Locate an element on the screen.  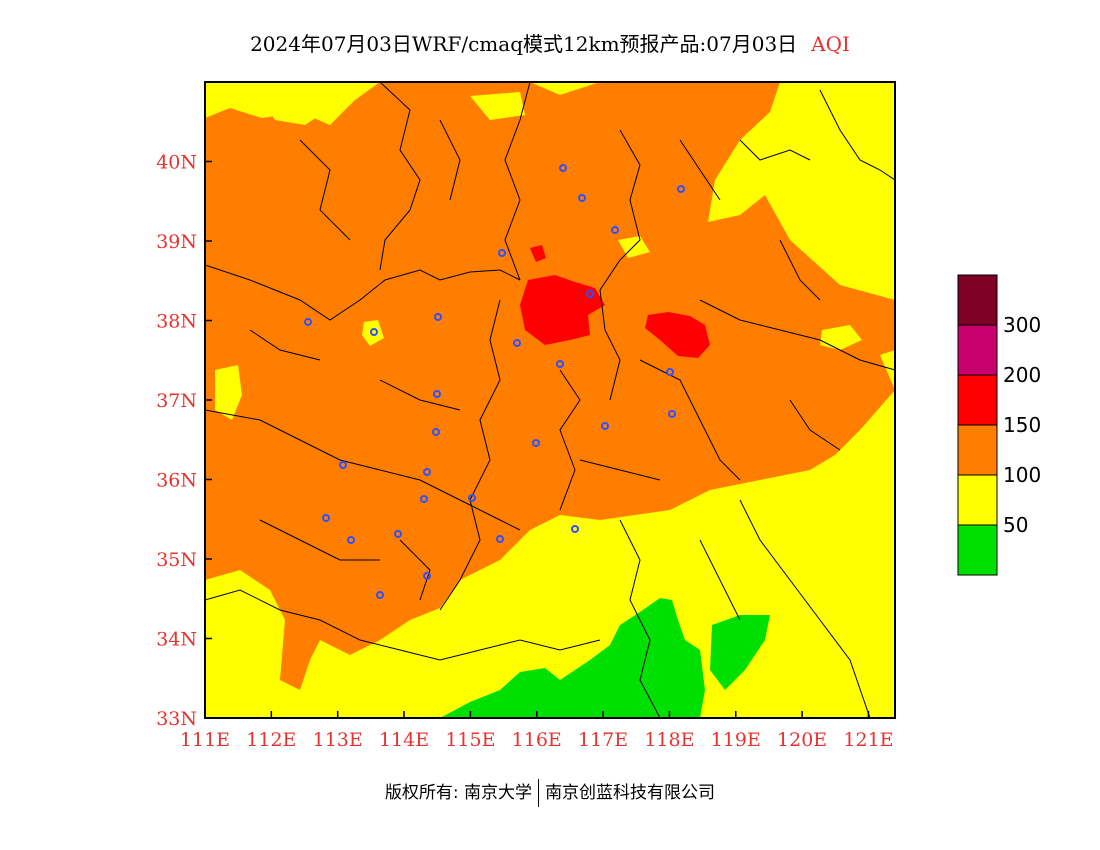
lon-tick-label: 112E is located at coordinates (271, 740).